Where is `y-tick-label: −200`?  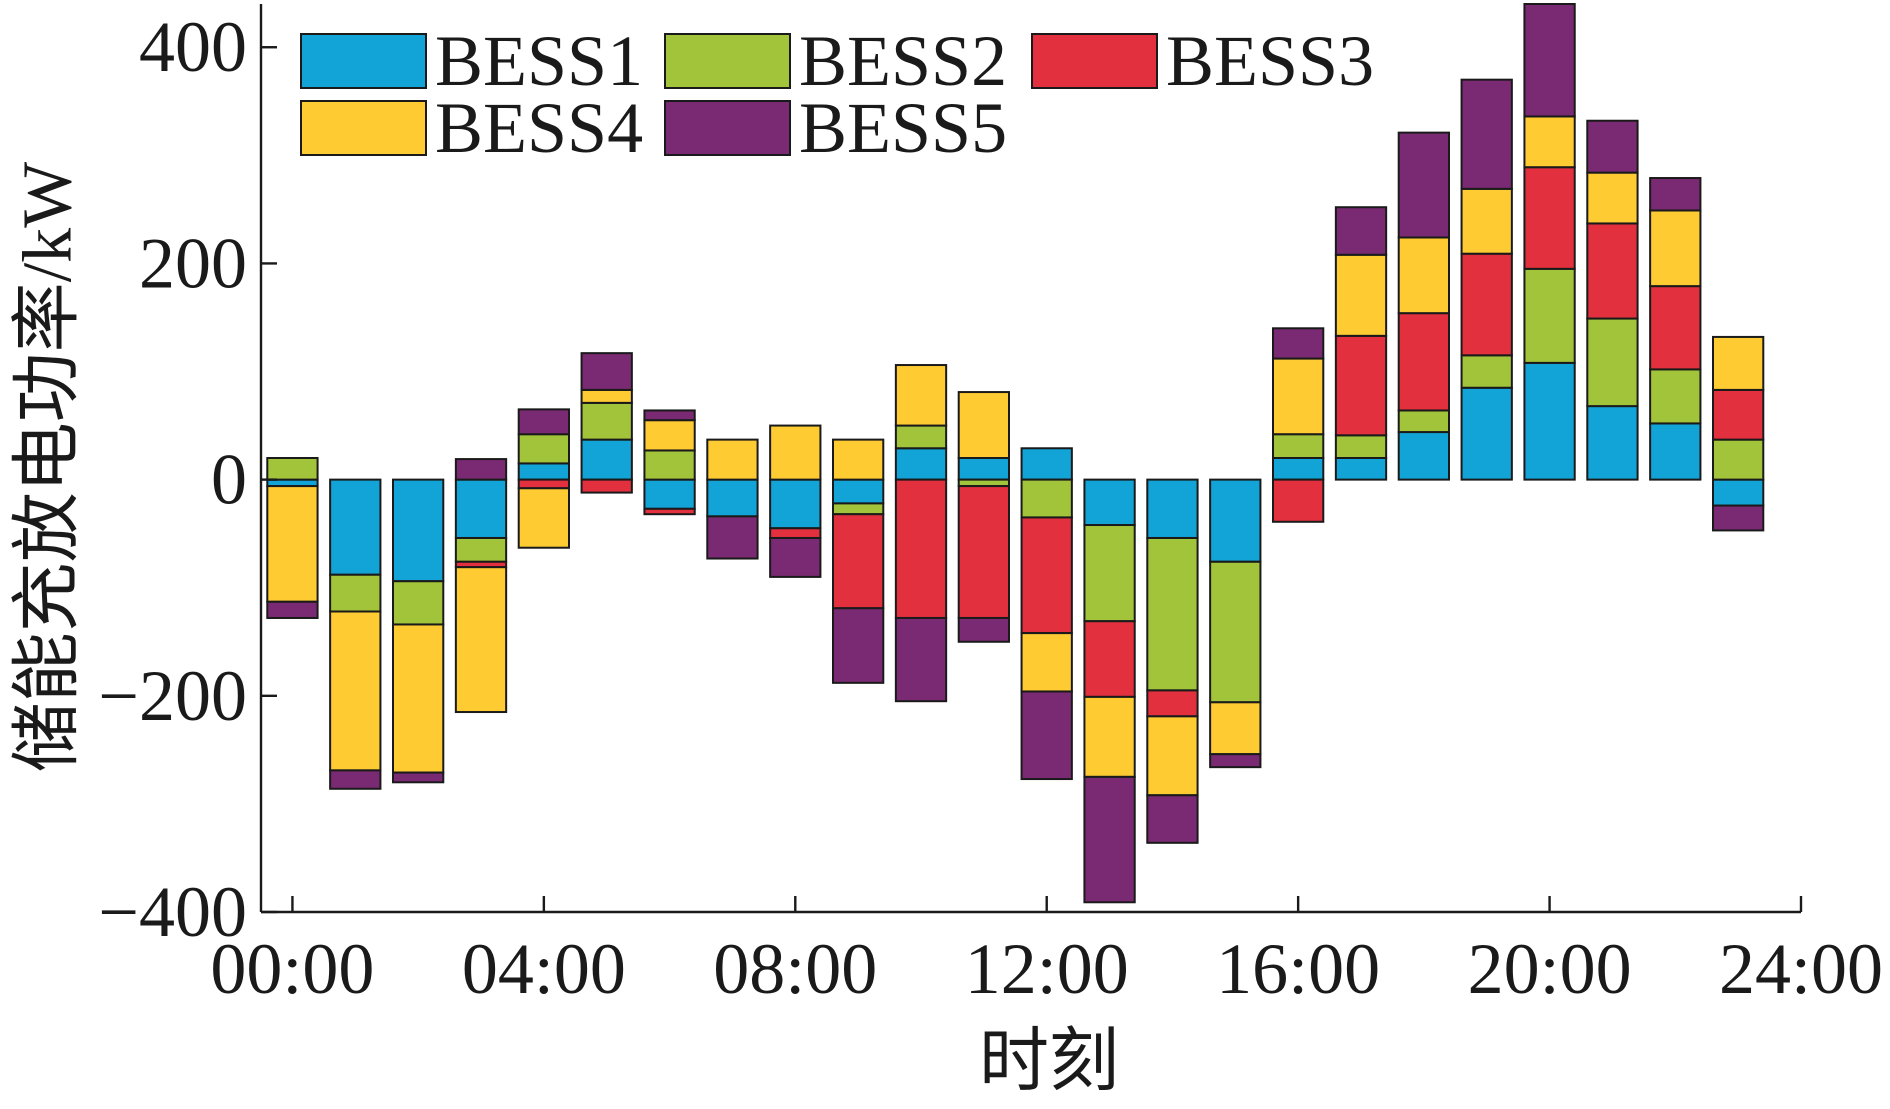
y-tick-label: −200 is located at coordinates (172, 696).